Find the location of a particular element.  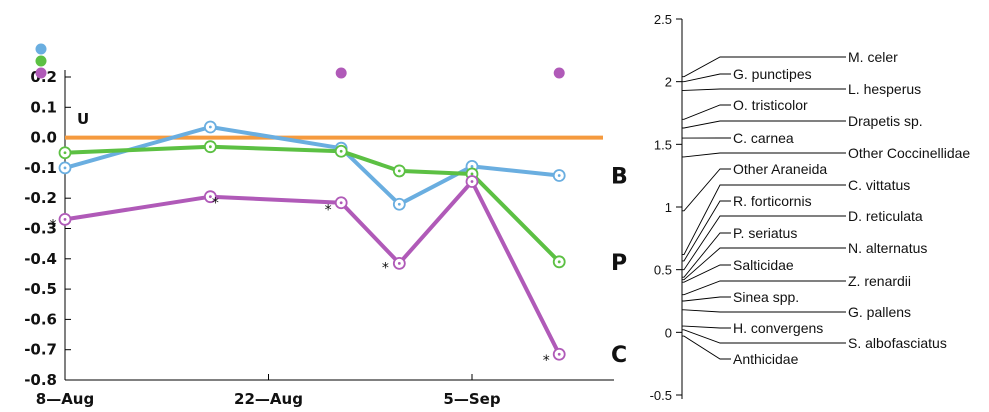

species-label: G. pallens is located at coordinates (879, 312).